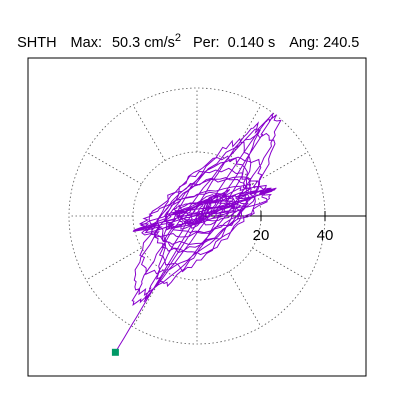 The image size is (400, 400). Describe the element at coordinates (261, 235) in the screenshot. I see `tick-label-20: 20` at that location.